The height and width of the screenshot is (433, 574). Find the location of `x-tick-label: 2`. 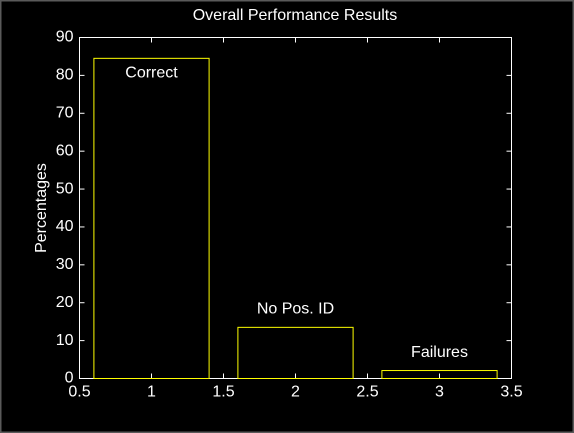

x-tick-label: 2 is located at coordinates (295, 392).